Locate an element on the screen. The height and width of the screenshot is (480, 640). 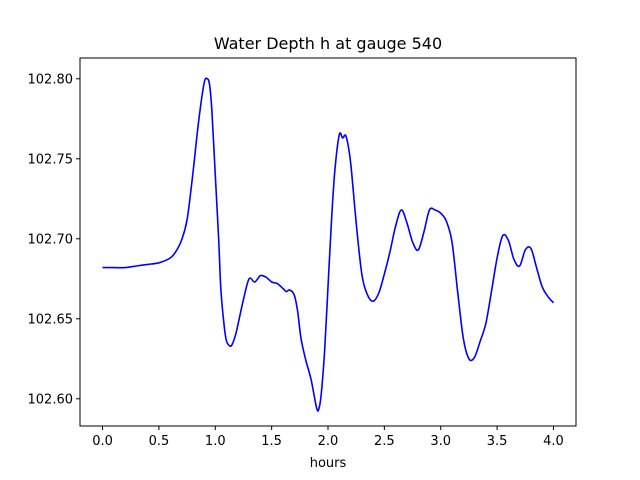
y-tick-label: 102.75 is located at coordinates (51, 159).